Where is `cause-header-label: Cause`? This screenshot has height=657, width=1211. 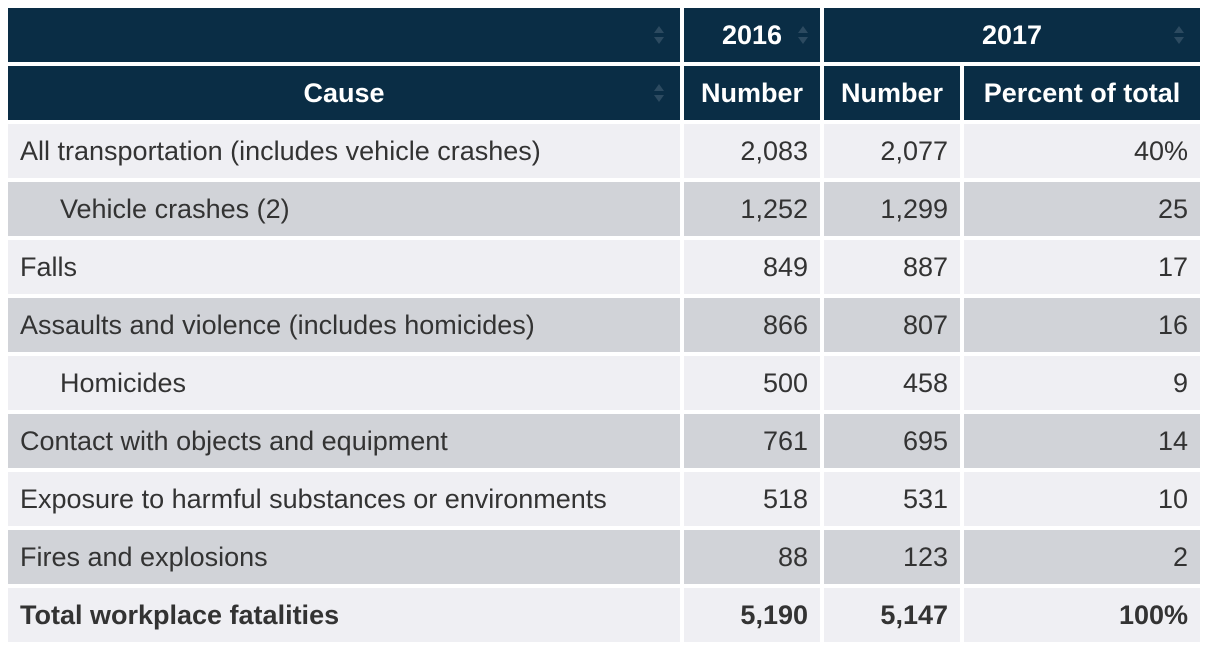 cause-header-label: Cause is located at coordinates (344, 92).